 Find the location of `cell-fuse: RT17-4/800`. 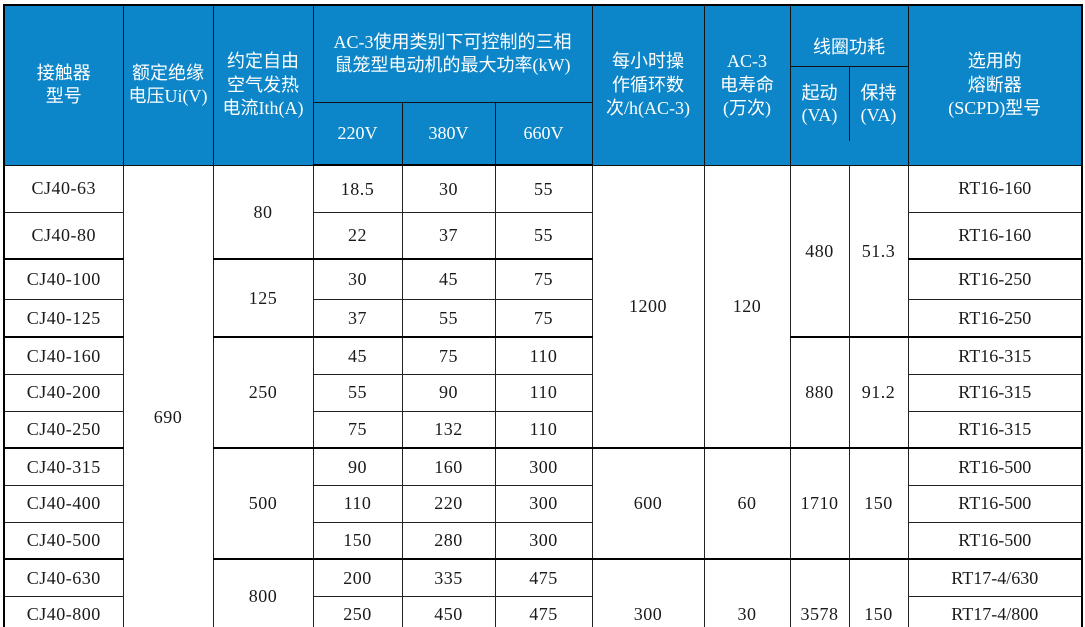

cell-fuse: RT17-4/800 is located at coordinates (995, 611).